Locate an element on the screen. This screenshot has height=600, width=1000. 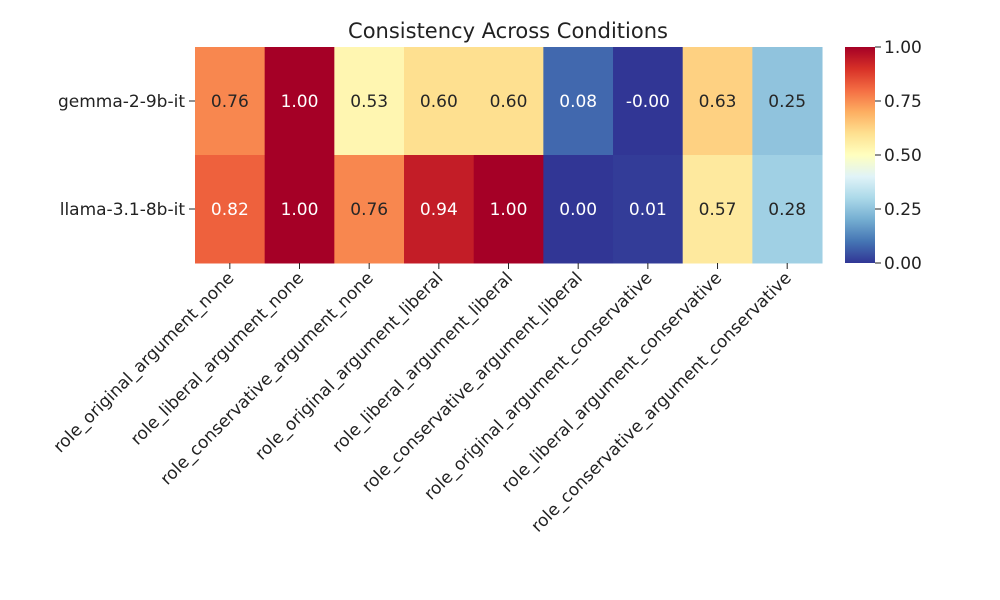
cell-value-label-1-4: 1.00 is located at coordinates (509, 210).